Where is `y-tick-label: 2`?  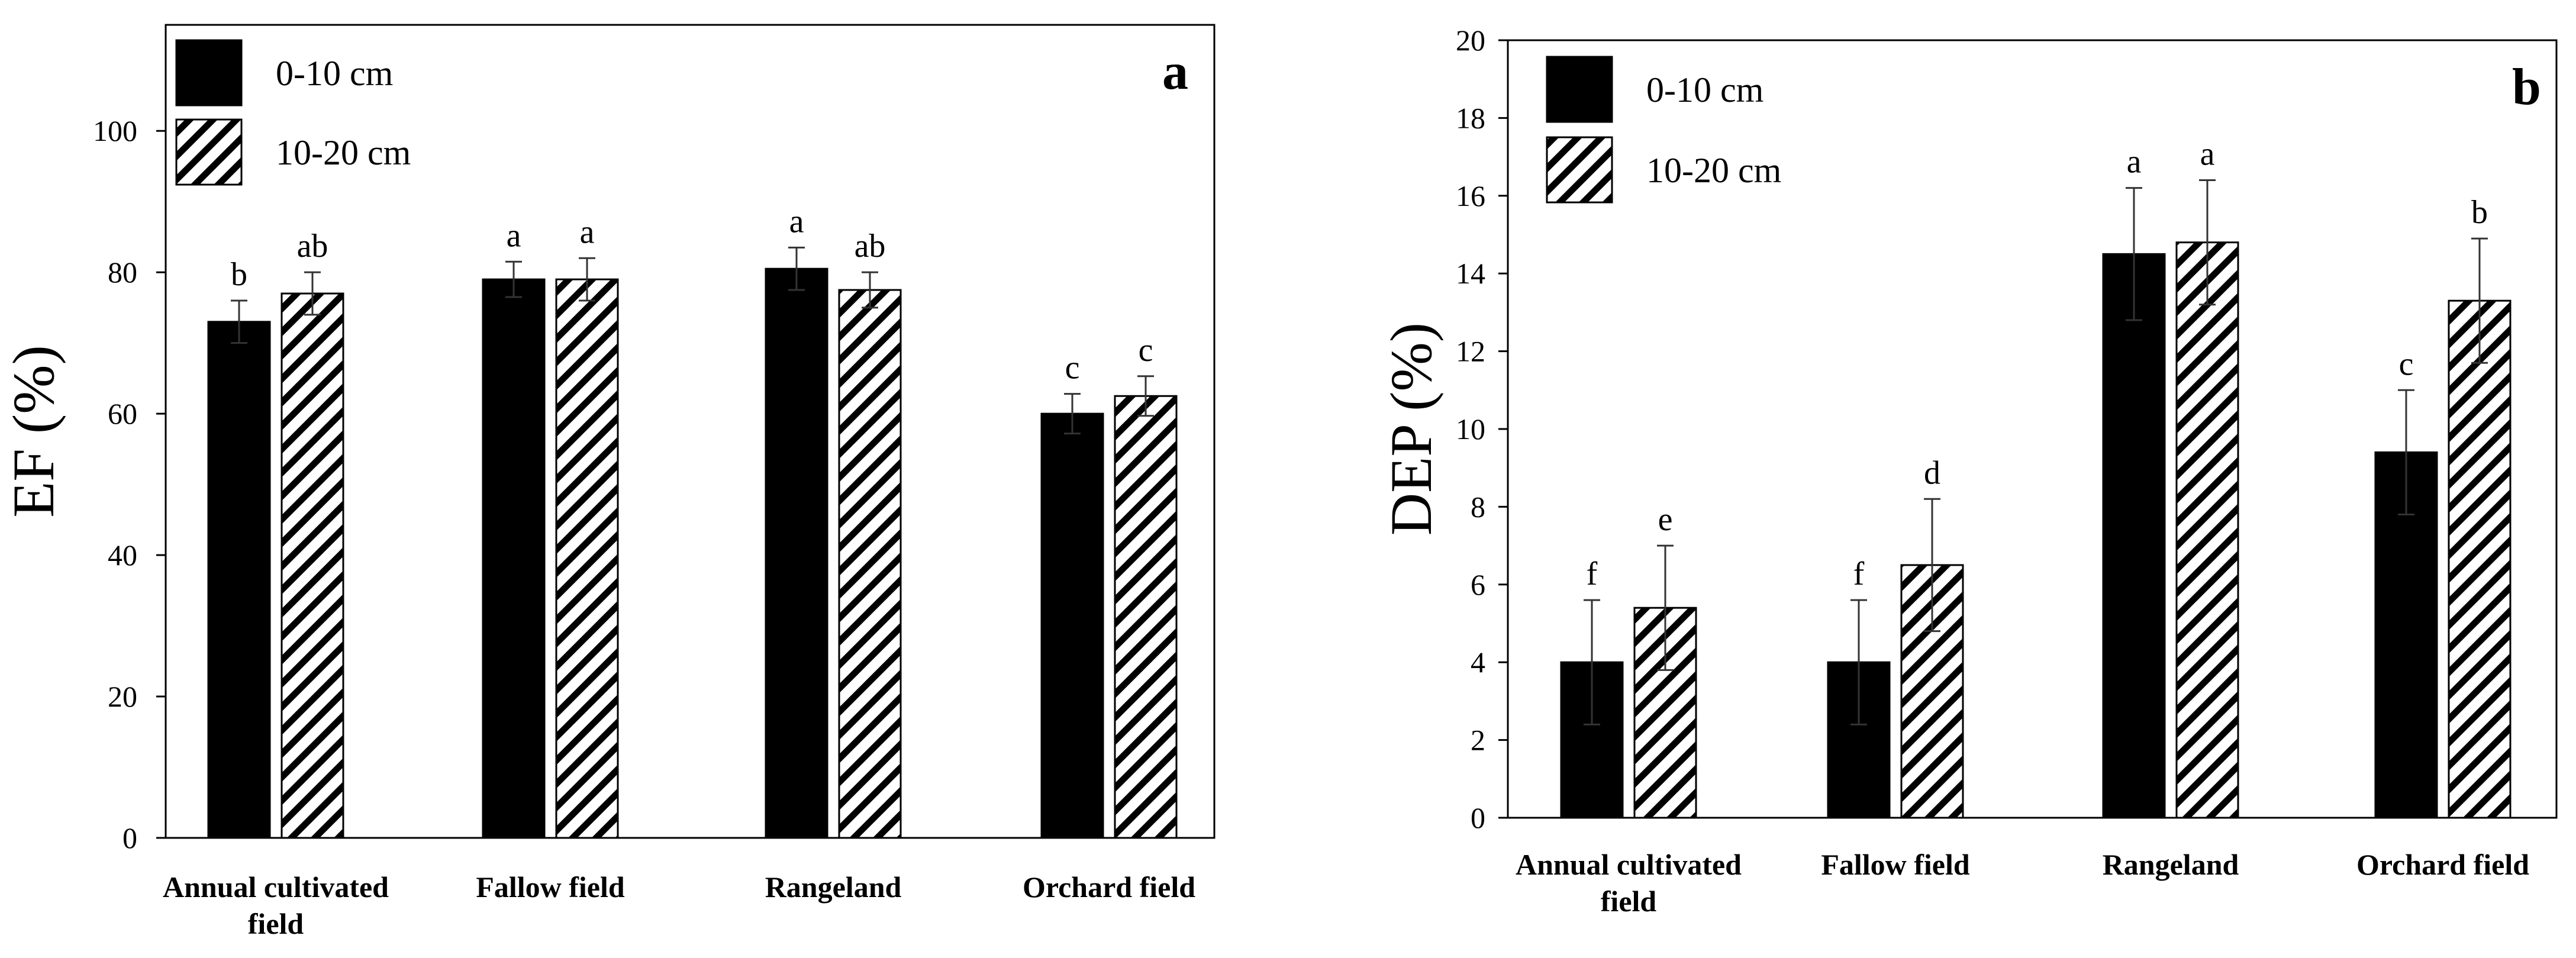 y-tick-label: 2 is located at coordinates (1478, 740).